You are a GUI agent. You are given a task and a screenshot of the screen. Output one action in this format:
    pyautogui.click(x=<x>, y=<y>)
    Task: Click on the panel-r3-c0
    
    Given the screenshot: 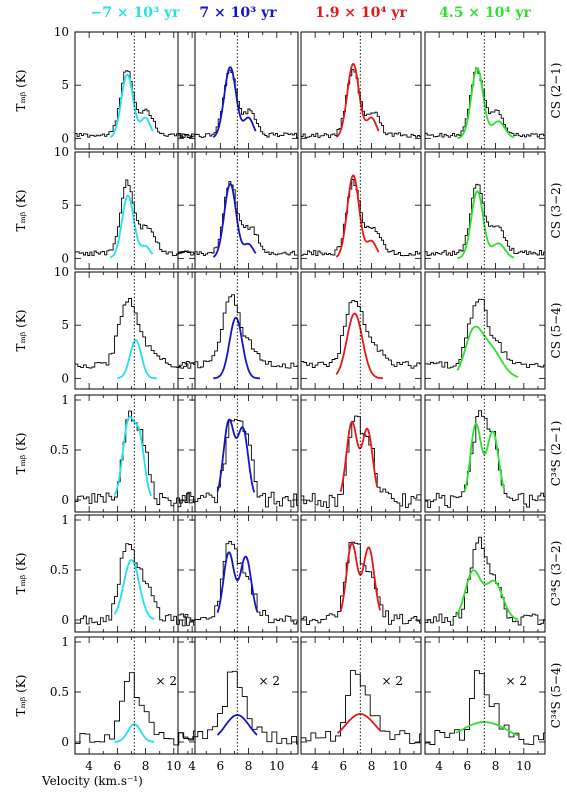 What is the action you would take?
    pyautogui.click(x=135, y=453)
    